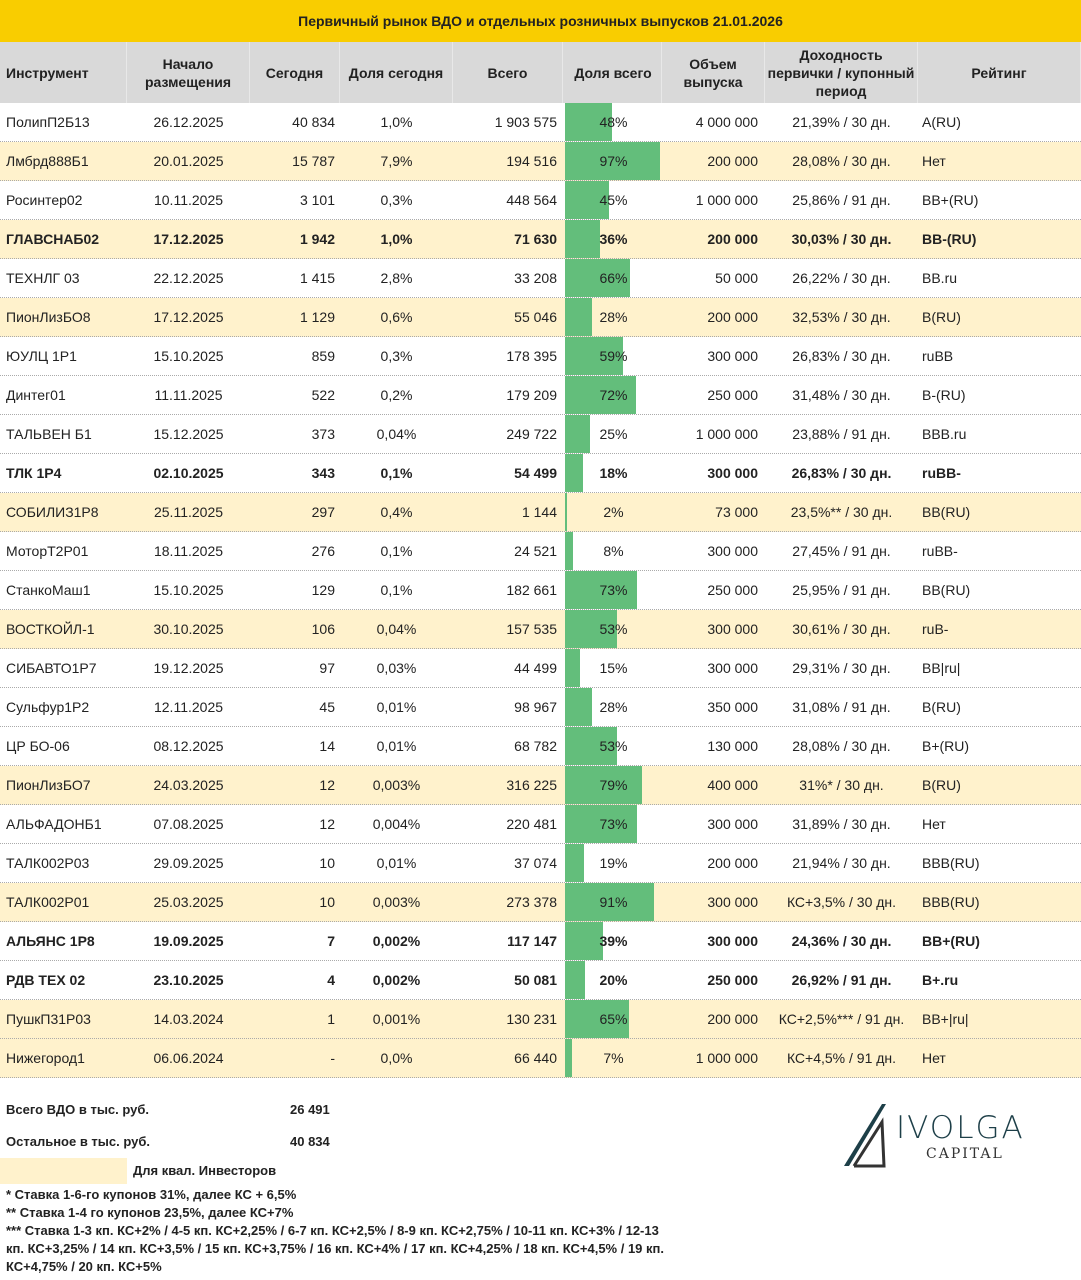 Image resolution: width=1081 pixels, height=1280 pixels. What do you see at coordinates (188, 785) in the screenshot?
I see `cell-start-date: 24.03.2025` at bounding box center [188, 785].